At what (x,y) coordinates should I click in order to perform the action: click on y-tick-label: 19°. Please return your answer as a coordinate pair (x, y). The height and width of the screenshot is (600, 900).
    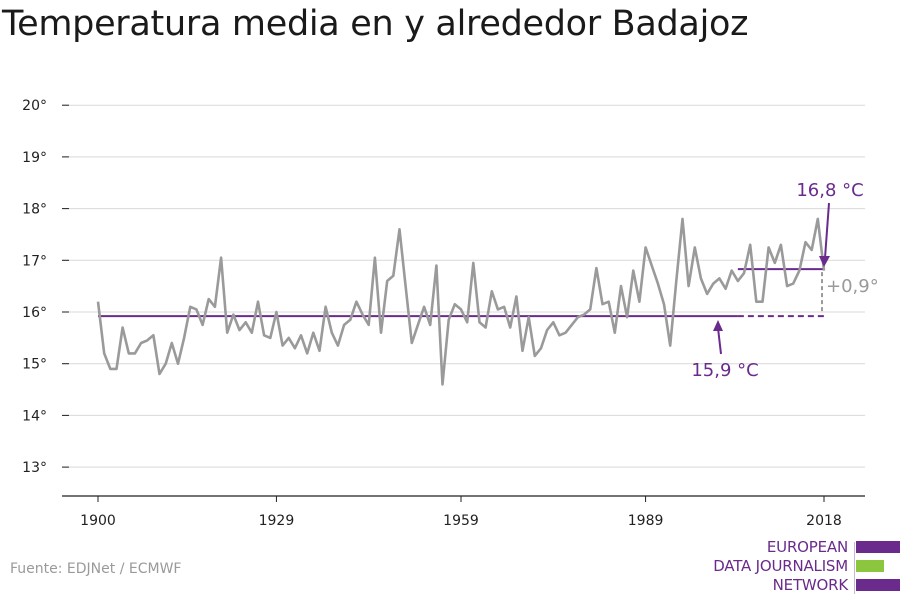
    Looking at the image, I should click on (34, 158).